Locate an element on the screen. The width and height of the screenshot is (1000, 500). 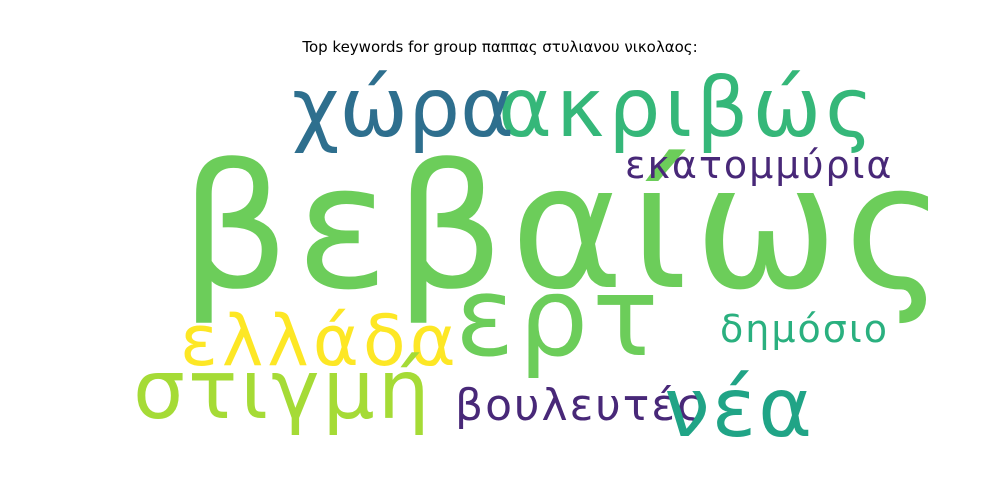
word-nea: νέα is located at coordinates (739, 408).